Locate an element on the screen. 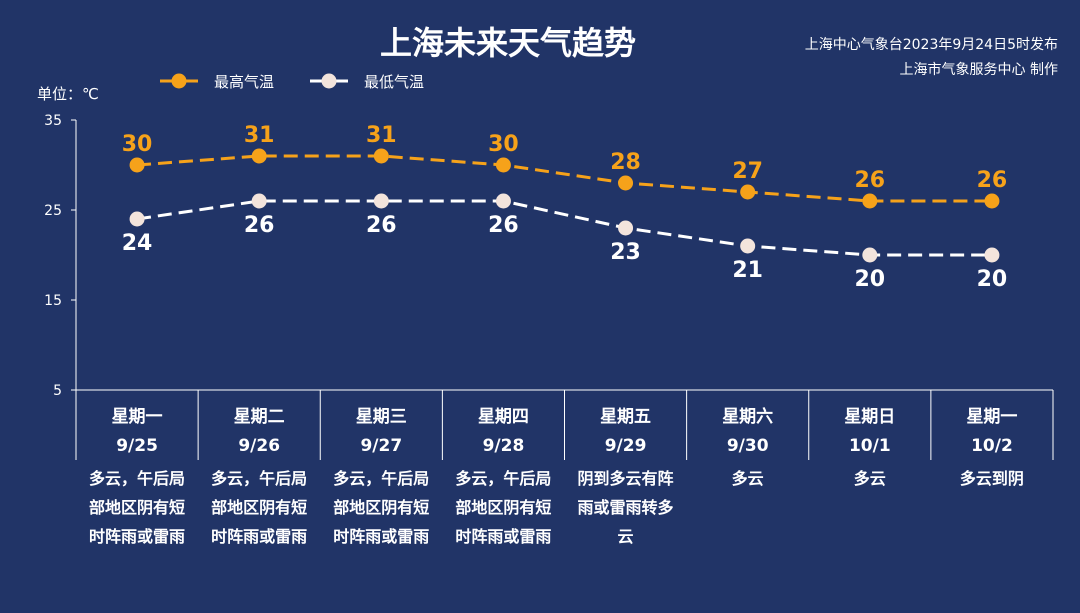 The height and width of the screenshot is (613, 1080). y-tick-label: 15 is located at coordinates (53, 301).